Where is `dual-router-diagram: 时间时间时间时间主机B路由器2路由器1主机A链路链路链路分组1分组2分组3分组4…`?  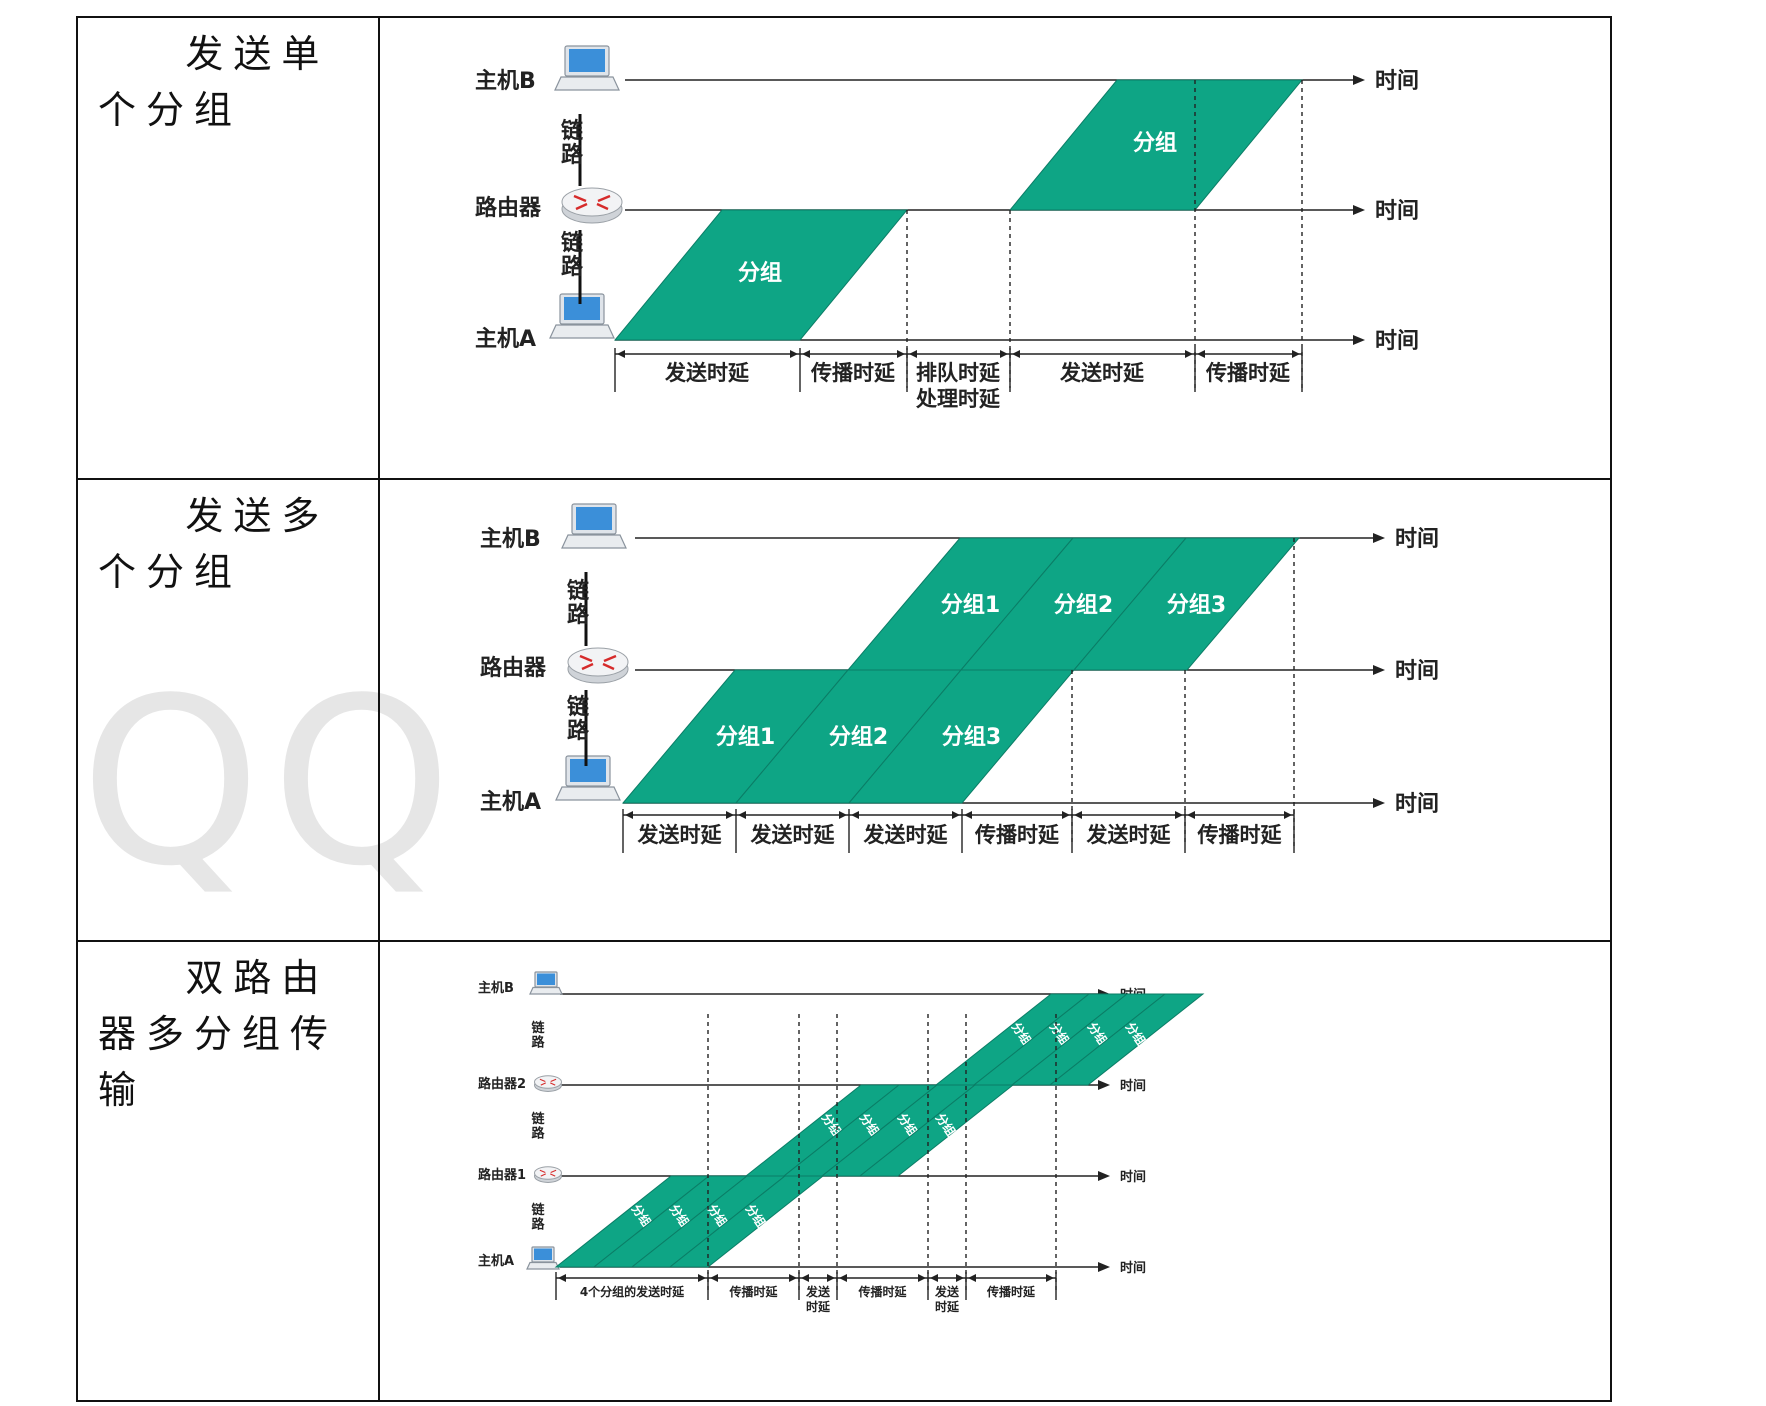
dual-router-diagram: 时间时间时间时间主机B路由器2路由器1主机A链路链路链路分组1分组2分组3分组4… is located at coordinates (841, 1142).